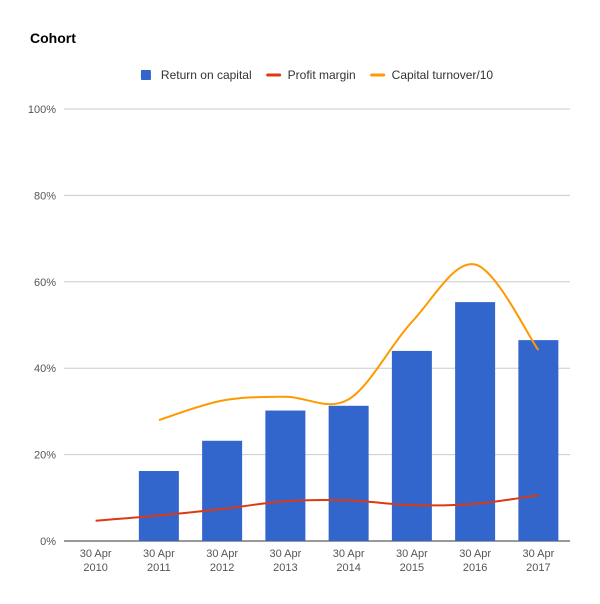 The width and height of the screenshot is (600, 604). What do you see at coordinates (475, 568) in the screenshot?
I see `x-tick-label-line: 2016` at bounding box center [475, 568].